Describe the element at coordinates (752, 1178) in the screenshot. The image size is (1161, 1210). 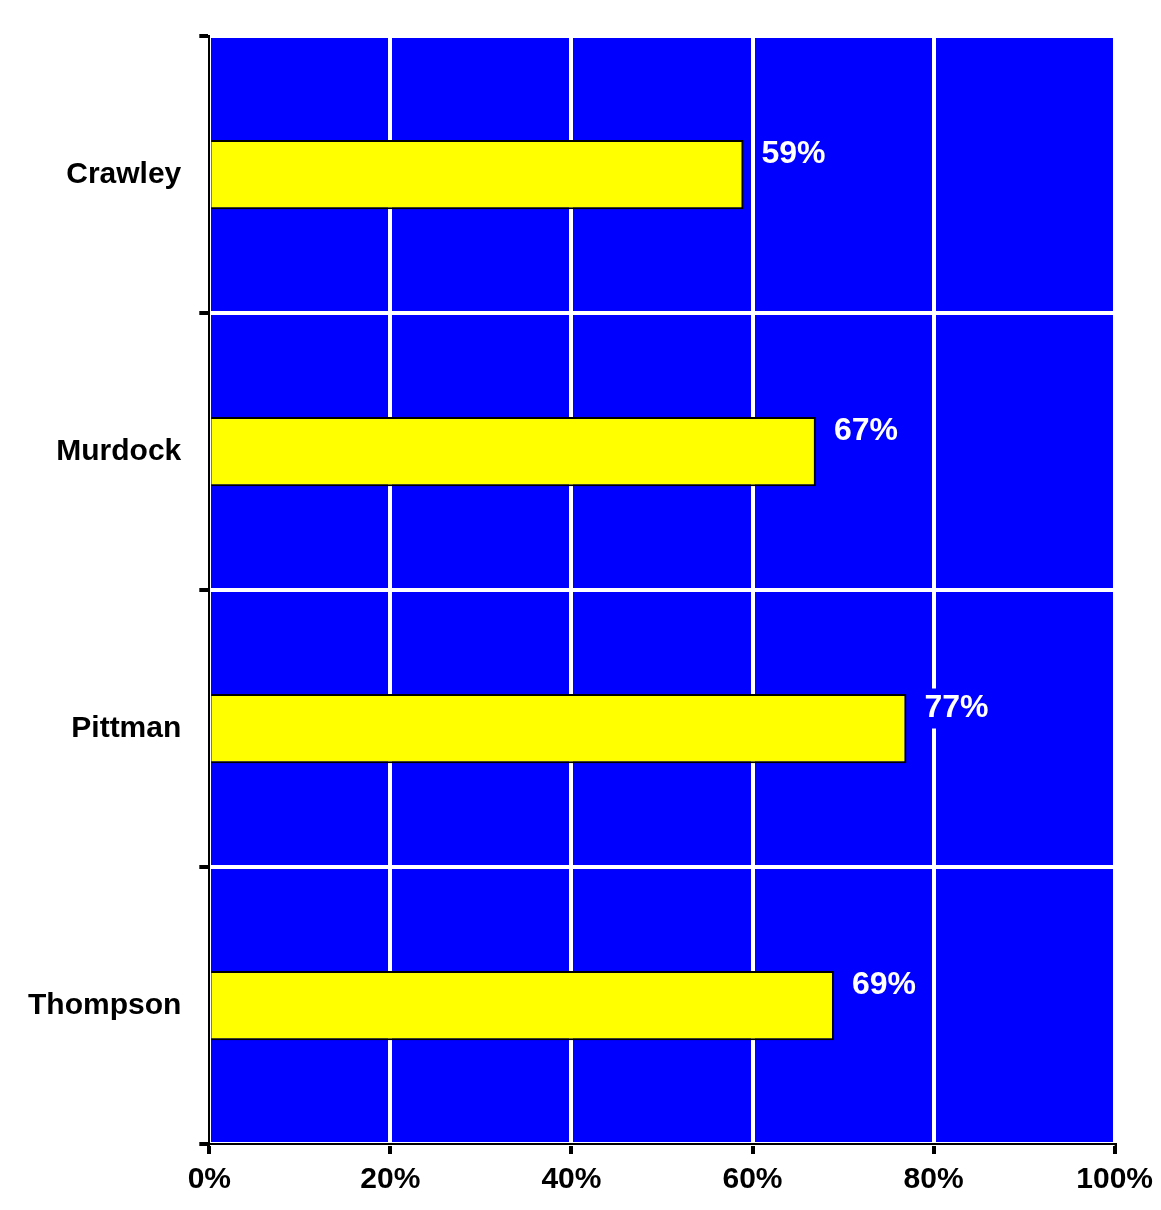
I see `x-tick-label: 60%` at that location.